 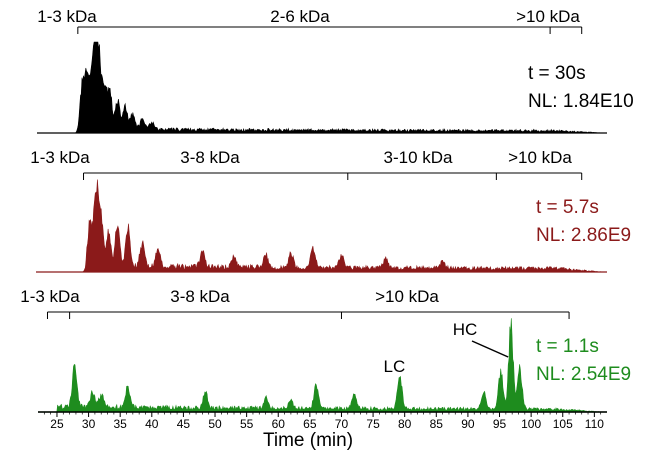 I want to click on x-tick-label: 45, so click(x=184, y=424).